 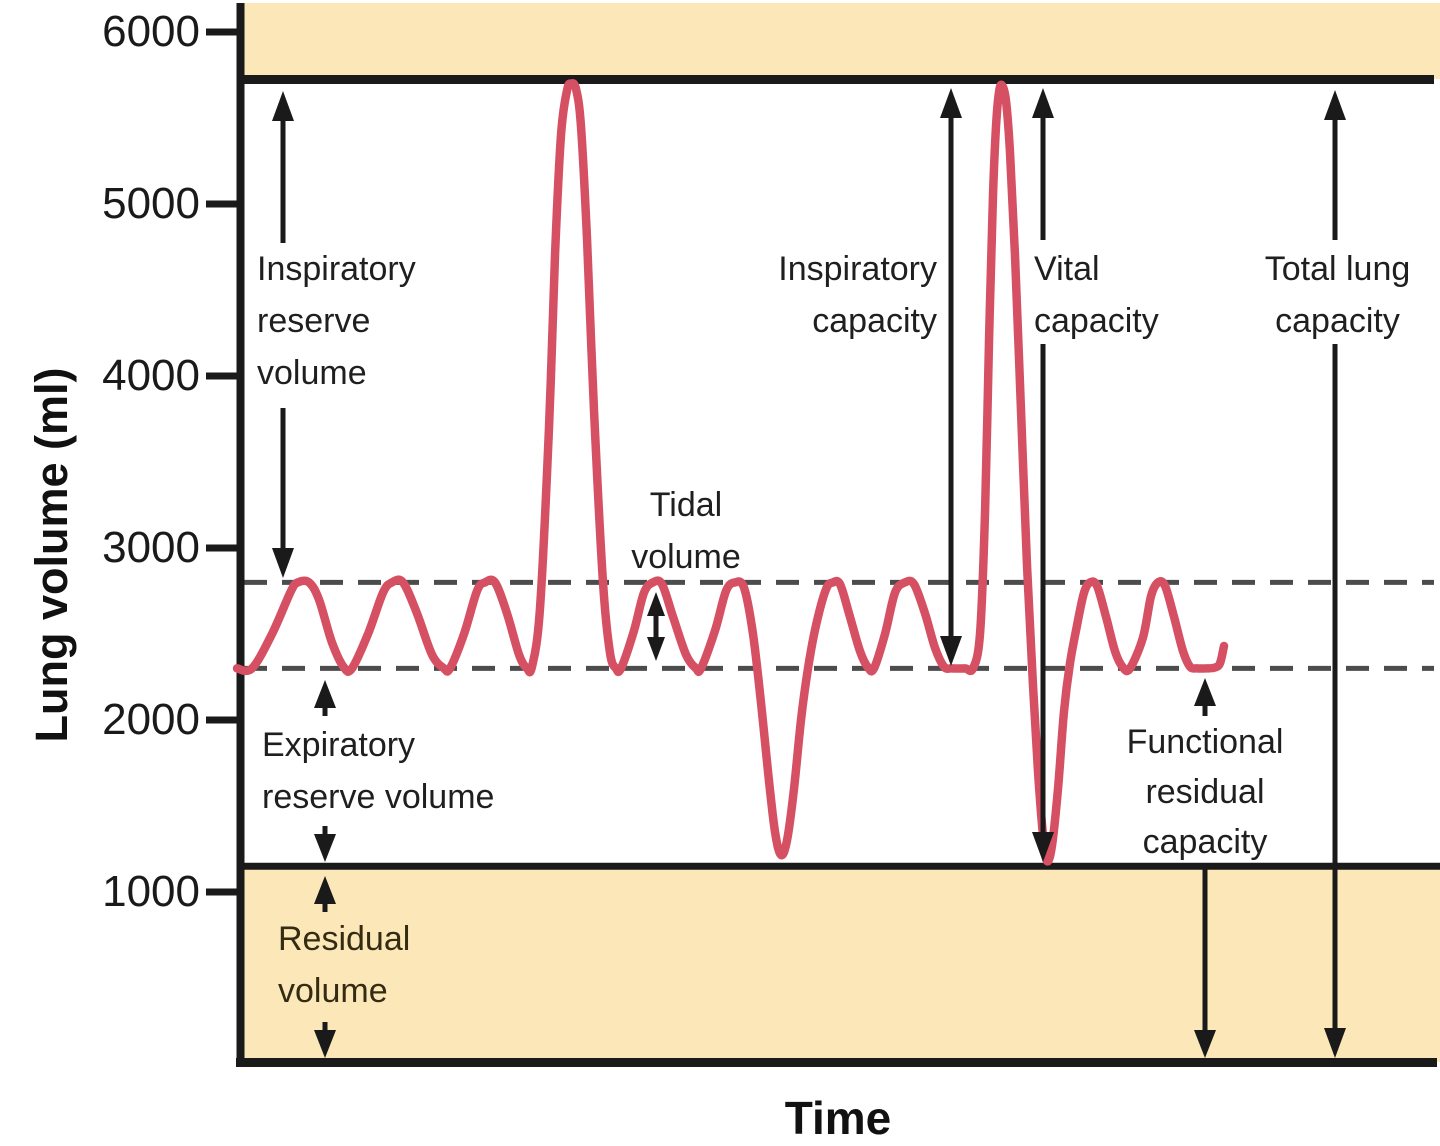 I want to click on y-axis-tick-label: 5000, so click(x=151, y=203).